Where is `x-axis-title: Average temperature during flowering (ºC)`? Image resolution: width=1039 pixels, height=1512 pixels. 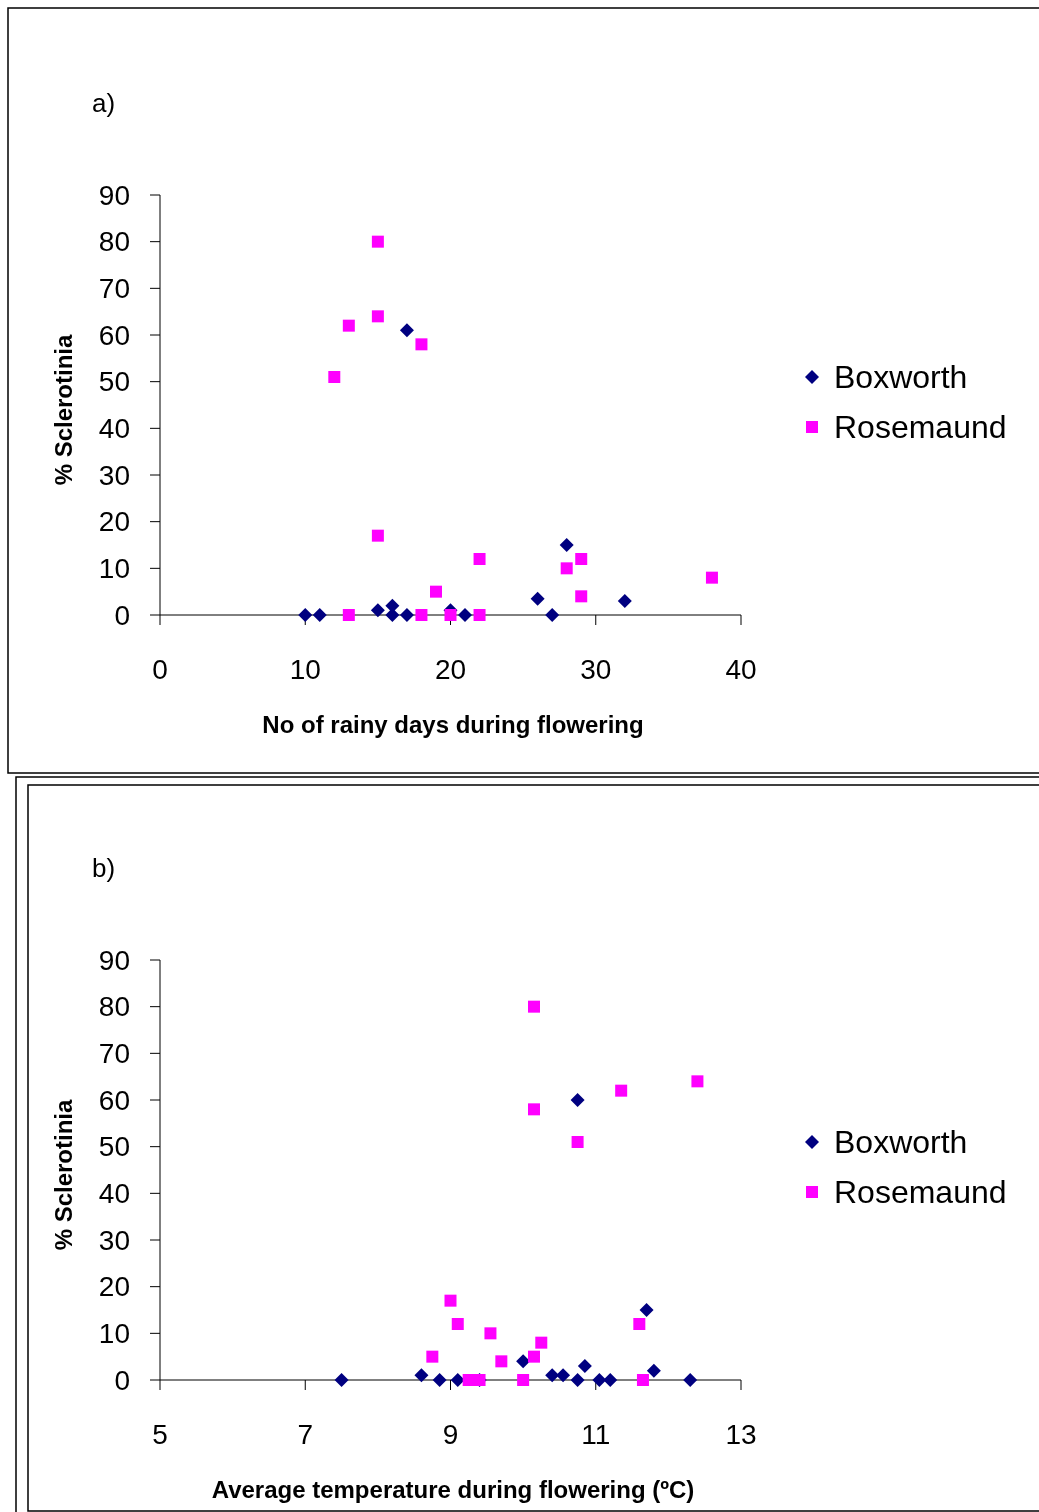 x-axis-title: Average temperature during flowering (ºC) is located at coordinates (453, 1489).